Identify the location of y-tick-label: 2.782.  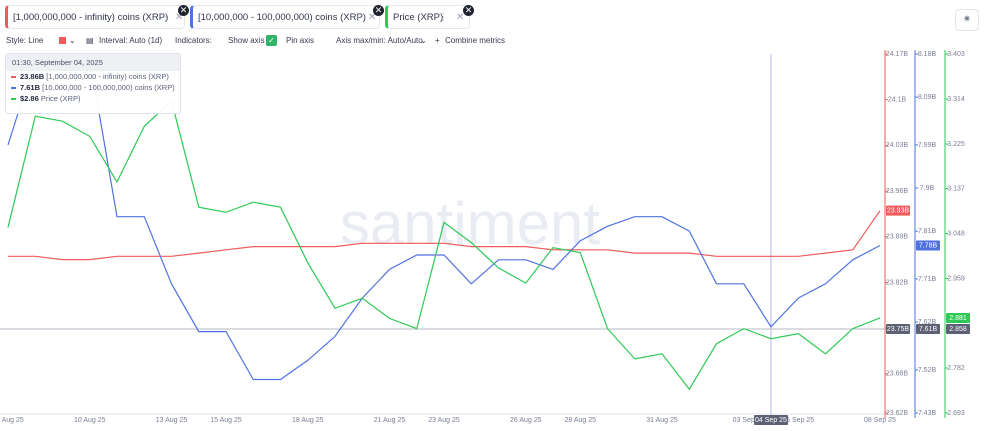
(956, 368).